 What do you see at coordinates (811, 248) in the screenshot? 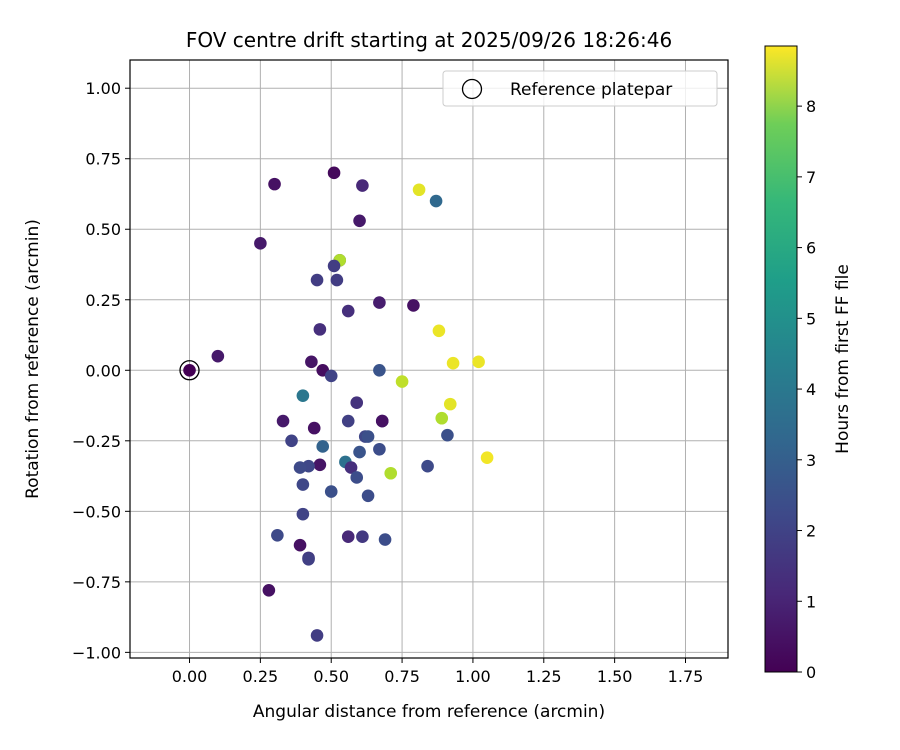
I see `colorbar-tick-label: 6` at bounding box center [811, 248].